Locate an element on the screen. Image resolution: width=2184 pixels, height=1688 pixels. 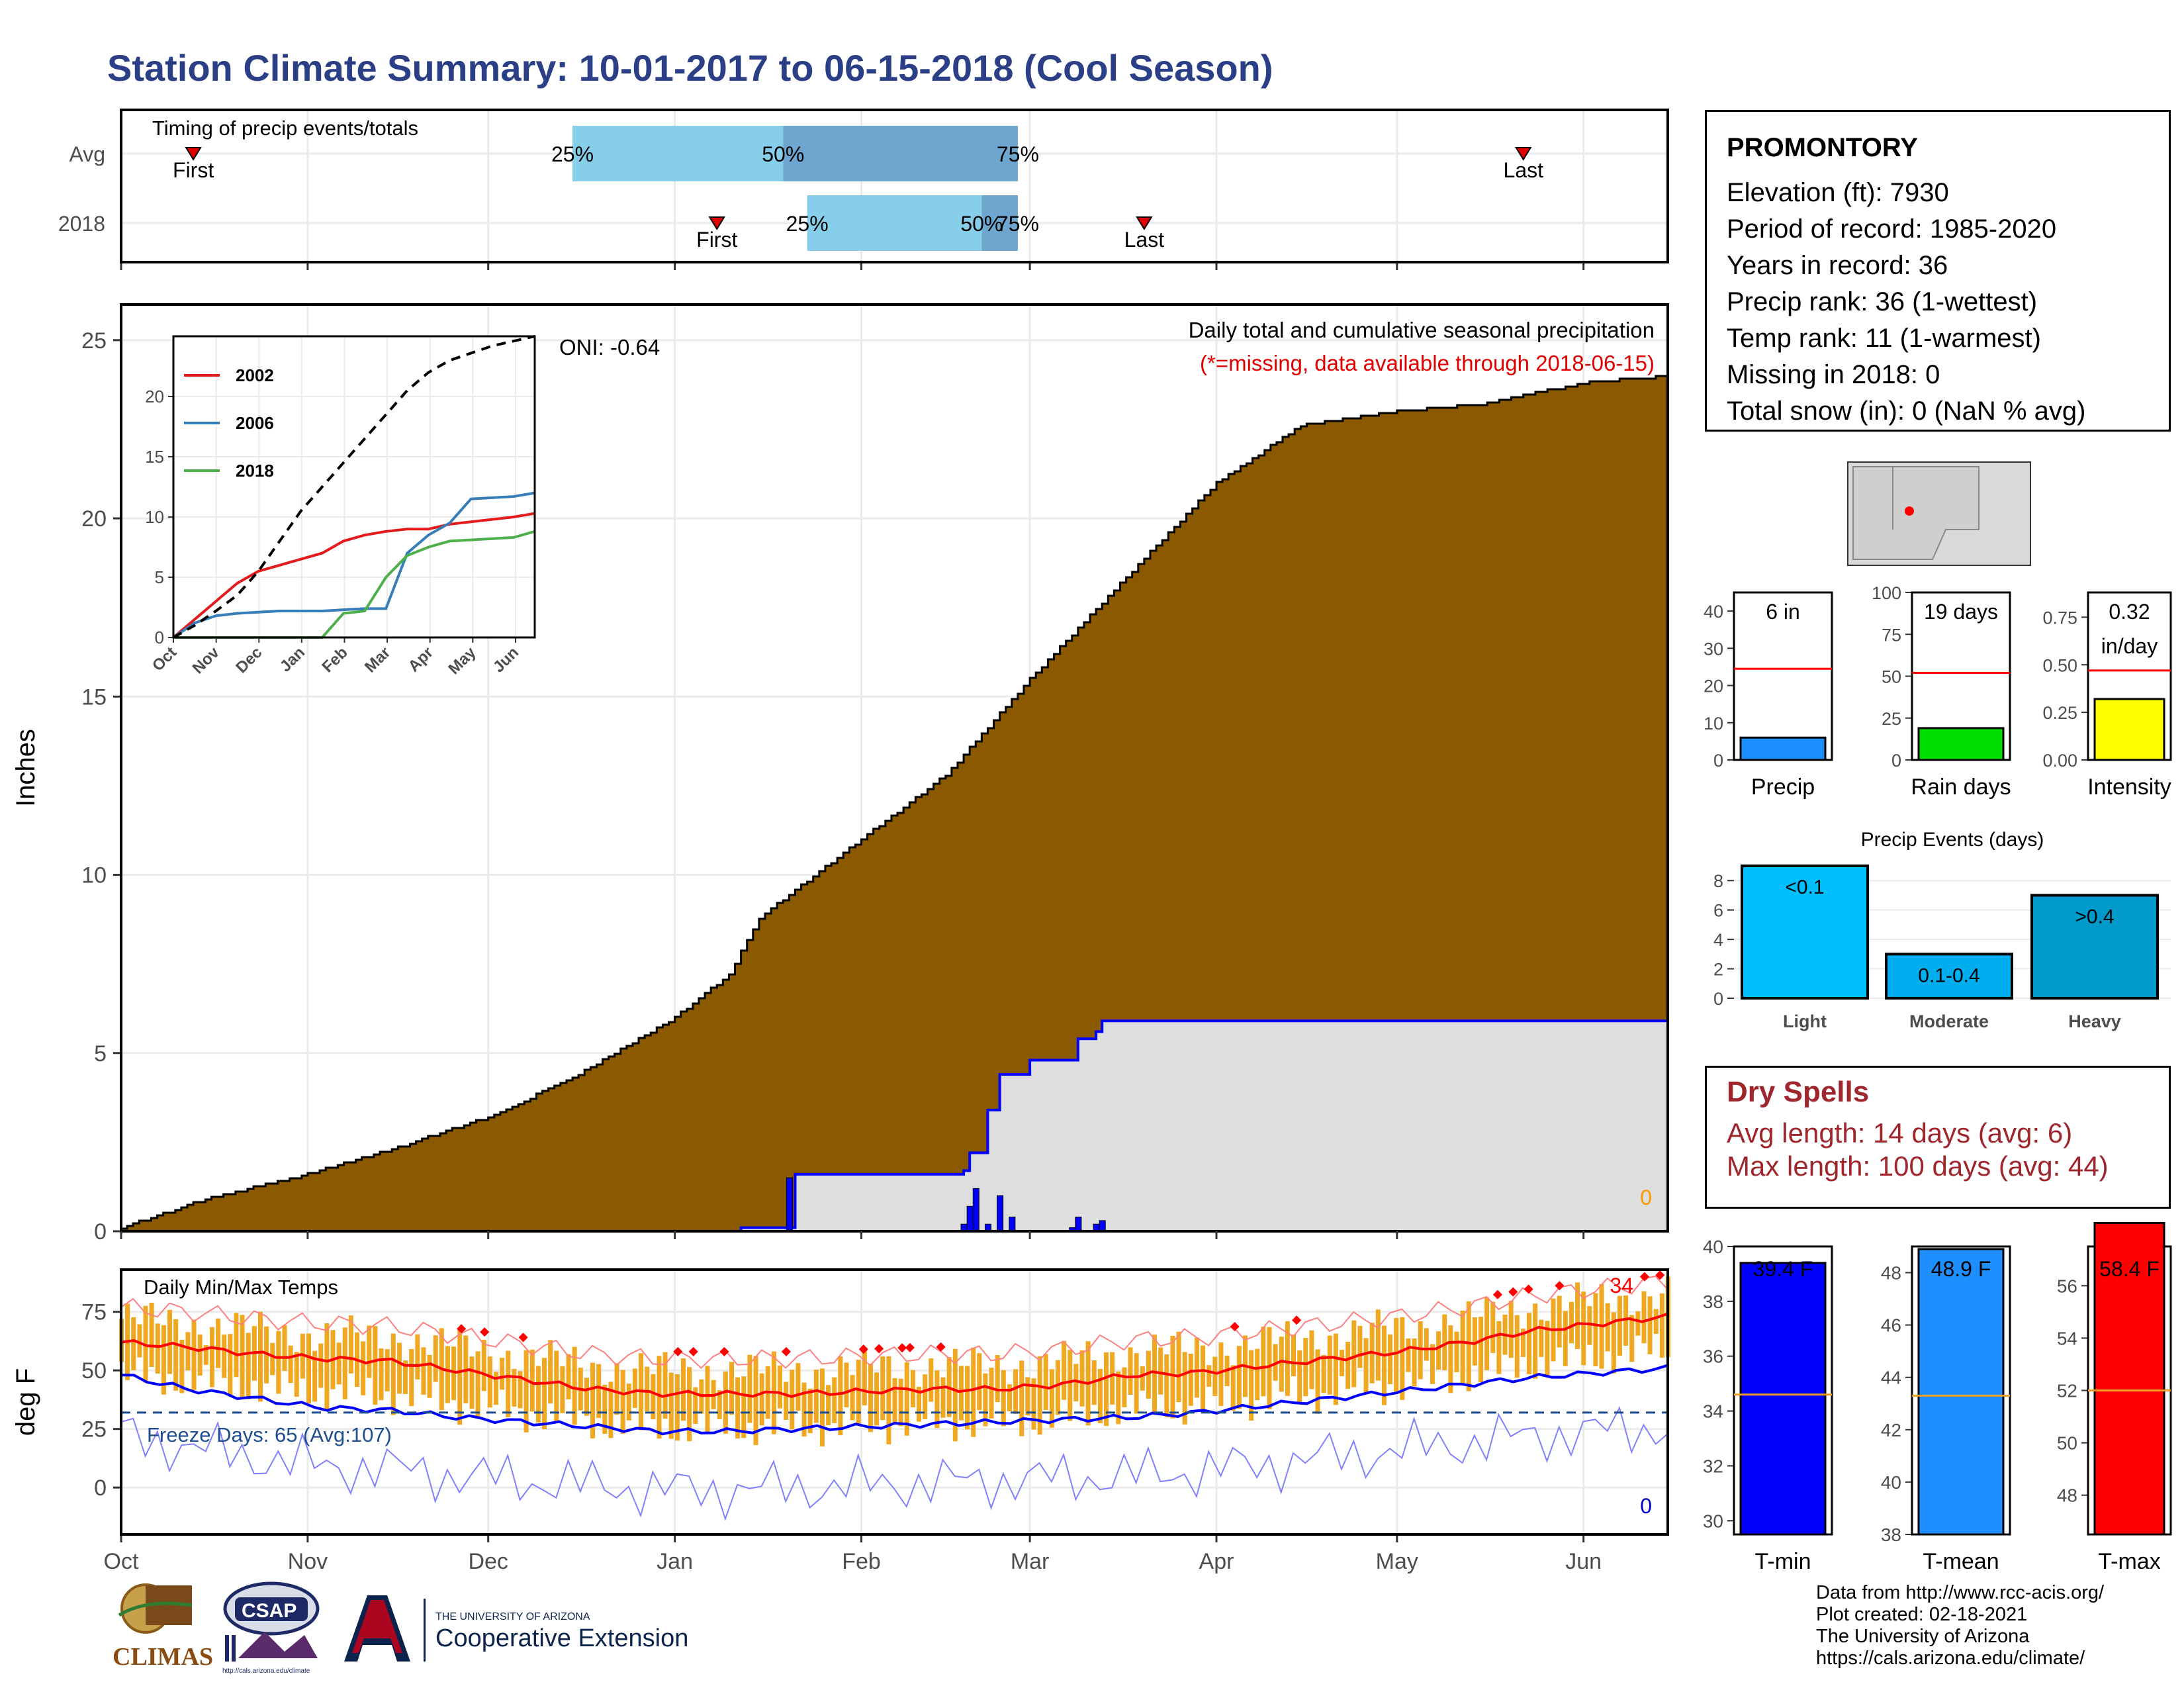
inset-ytick-label: 5 is located at coordinates (159, 577).